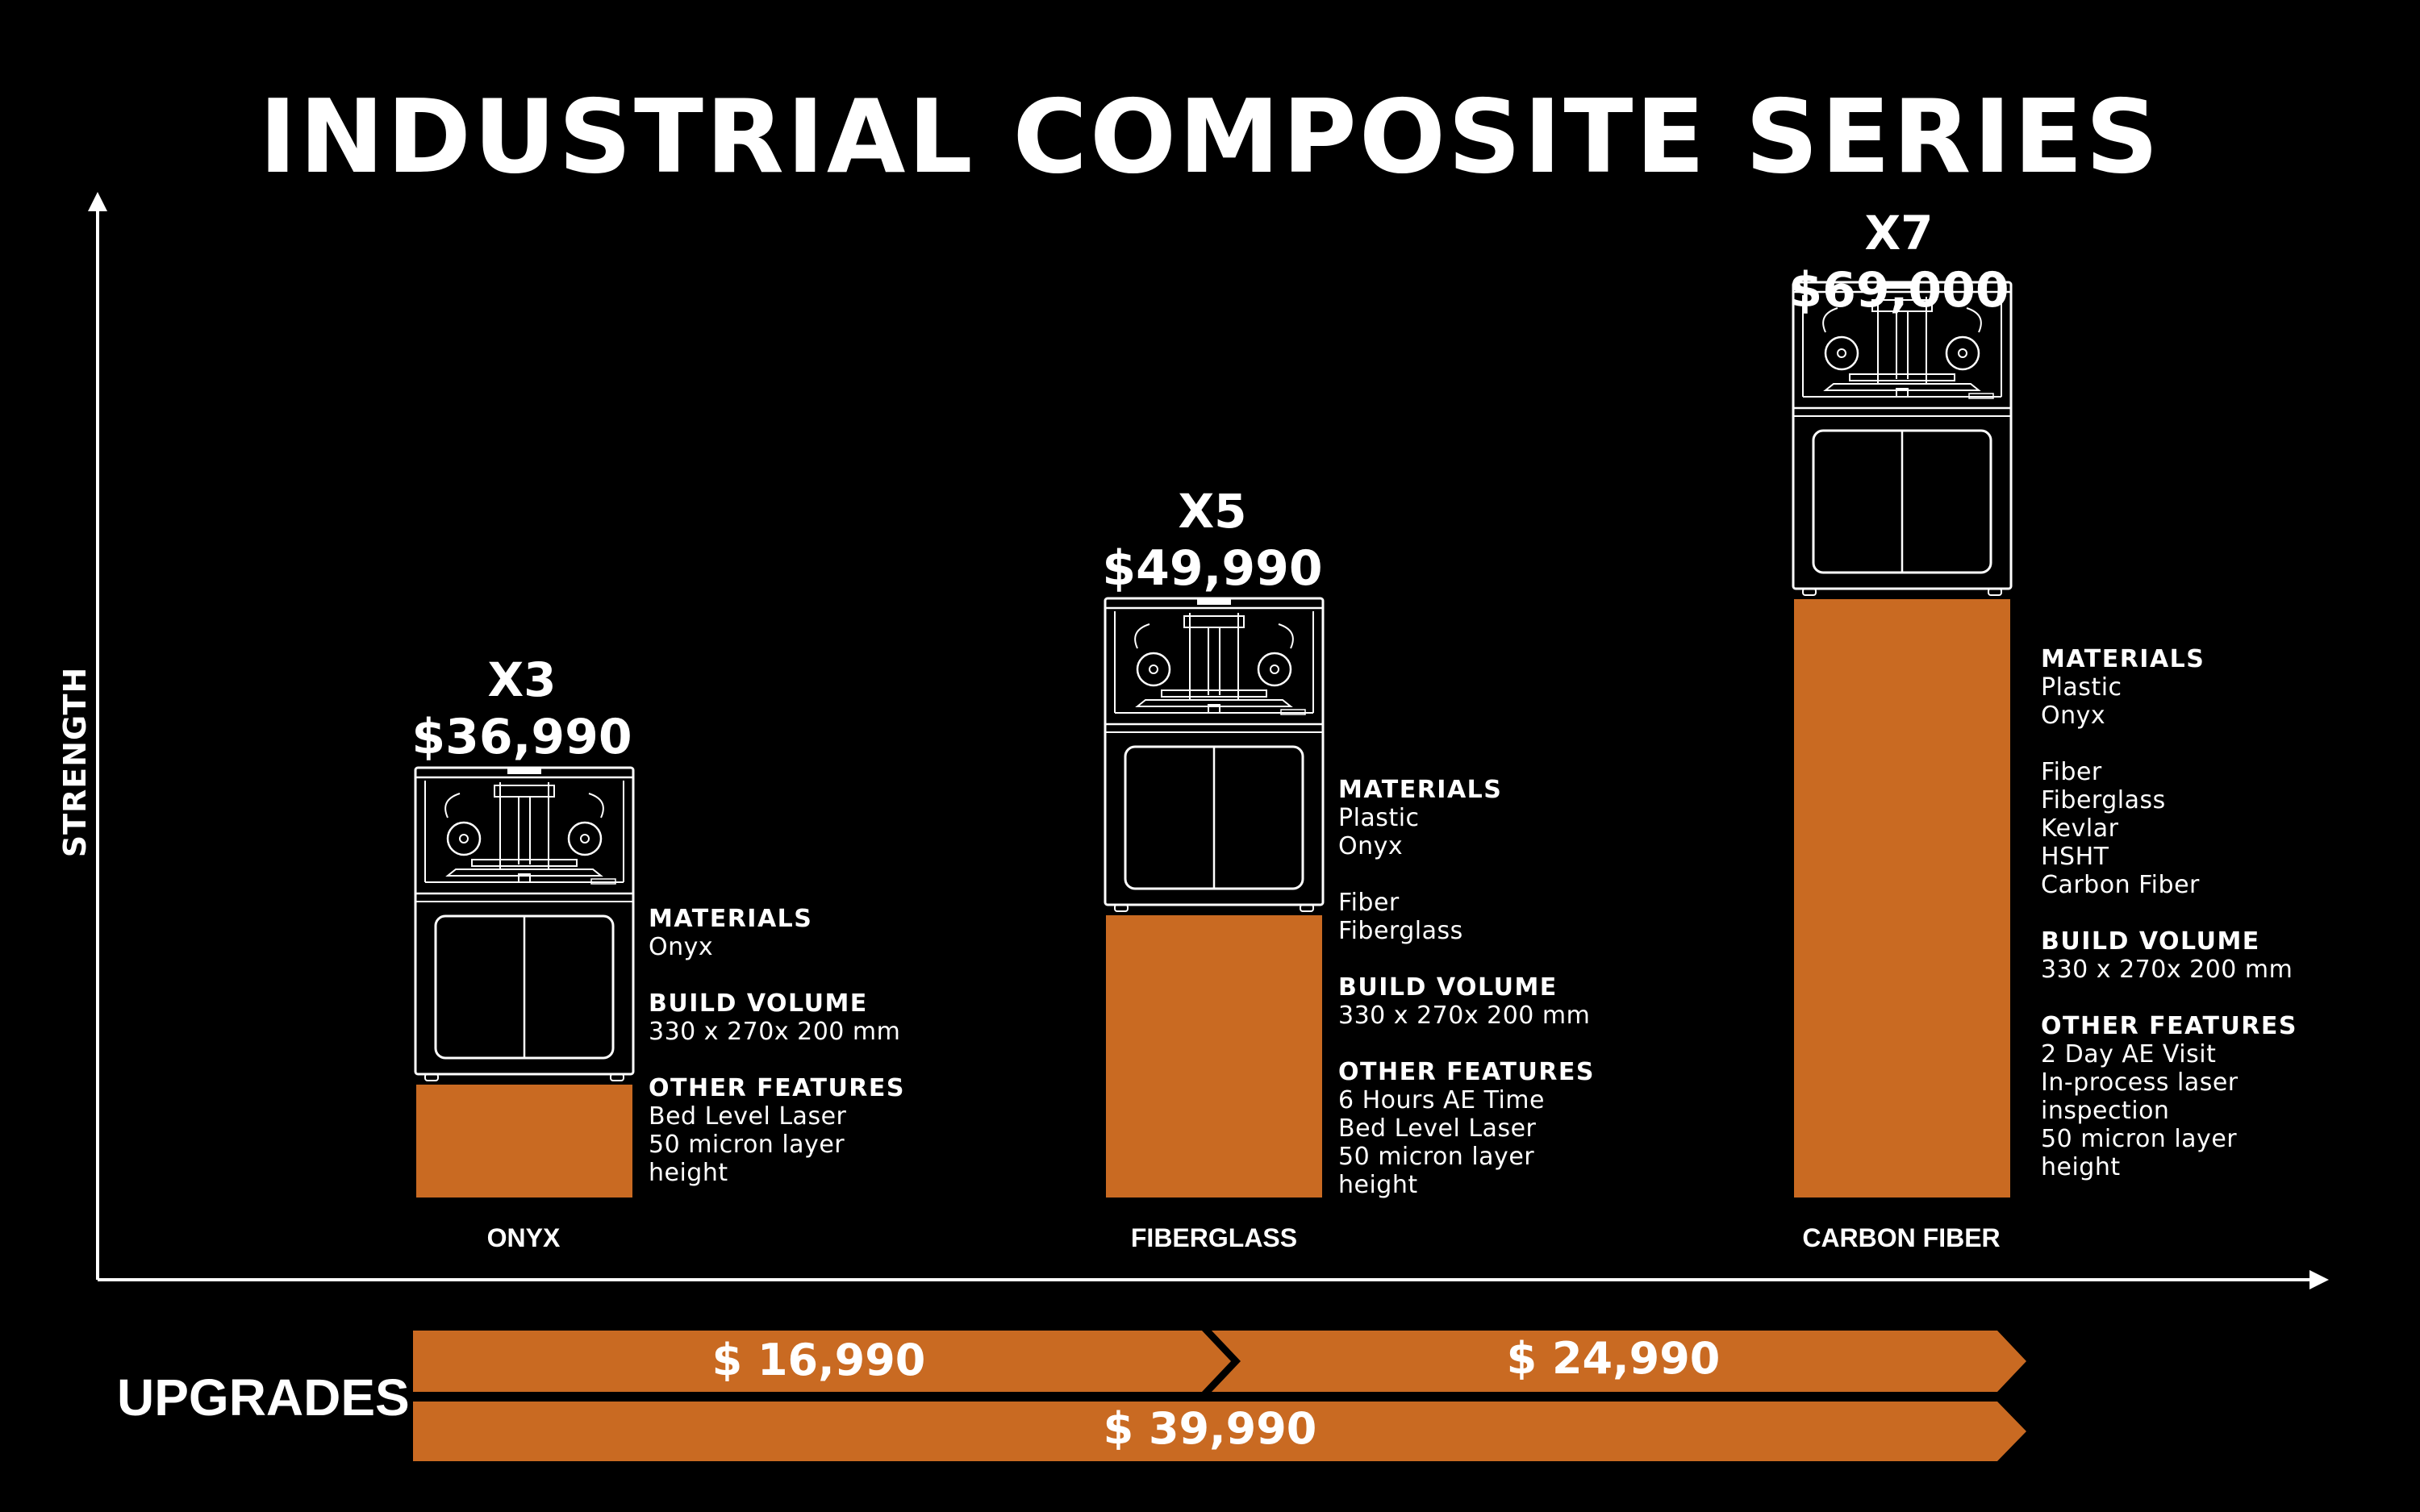  Describe the element at coordinates (2129, 1054) in the screenshot. I see `info-line: 2 Day AE Visit` at that location.